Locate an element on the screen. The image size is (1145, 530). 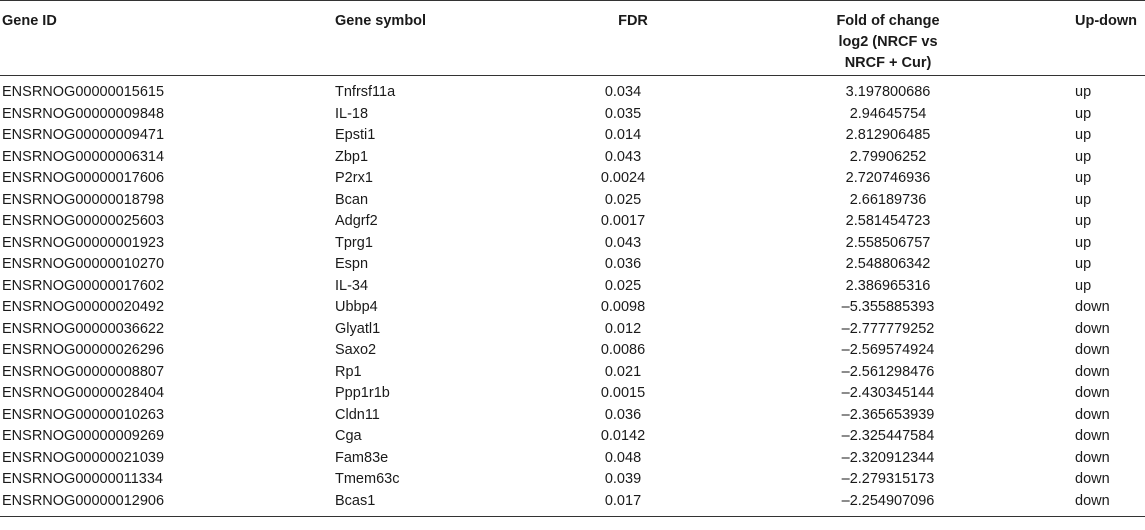
cell-fold-change: 3.197800686 is located at coordinates (888, 92).